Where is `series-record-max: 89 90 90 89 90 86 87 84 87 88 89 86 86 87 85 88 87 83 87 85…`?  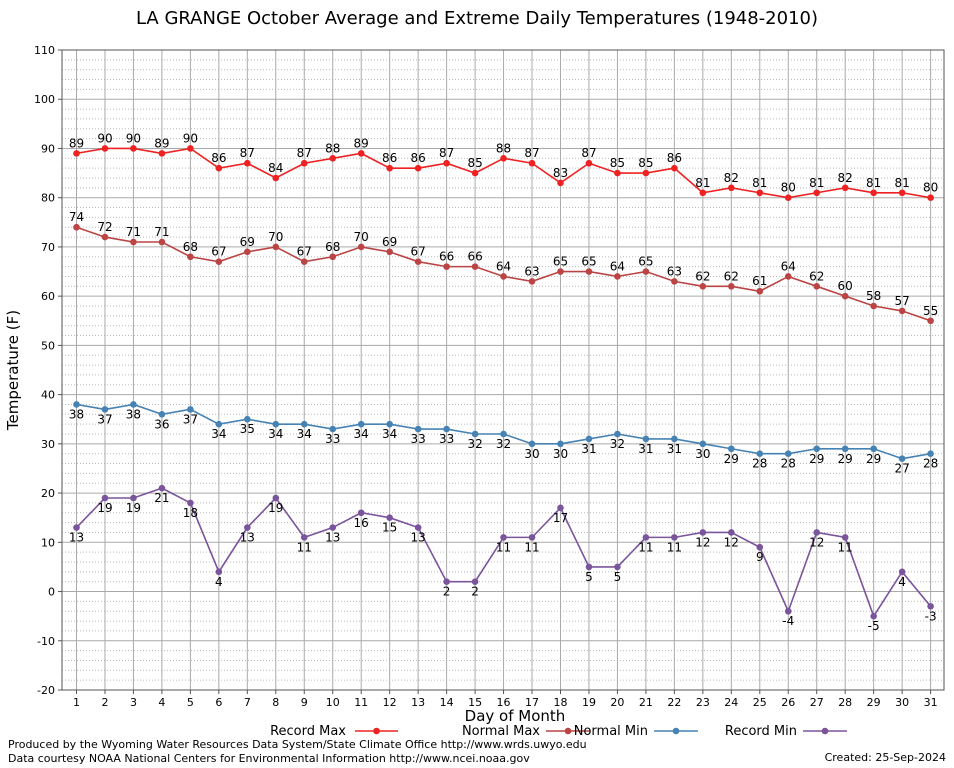 series-record-max: 89 90 90 89 90 86 87 84 87 88 89 86 86 87 85 88 87 83 87 85… is located at coordinates (503, 166).